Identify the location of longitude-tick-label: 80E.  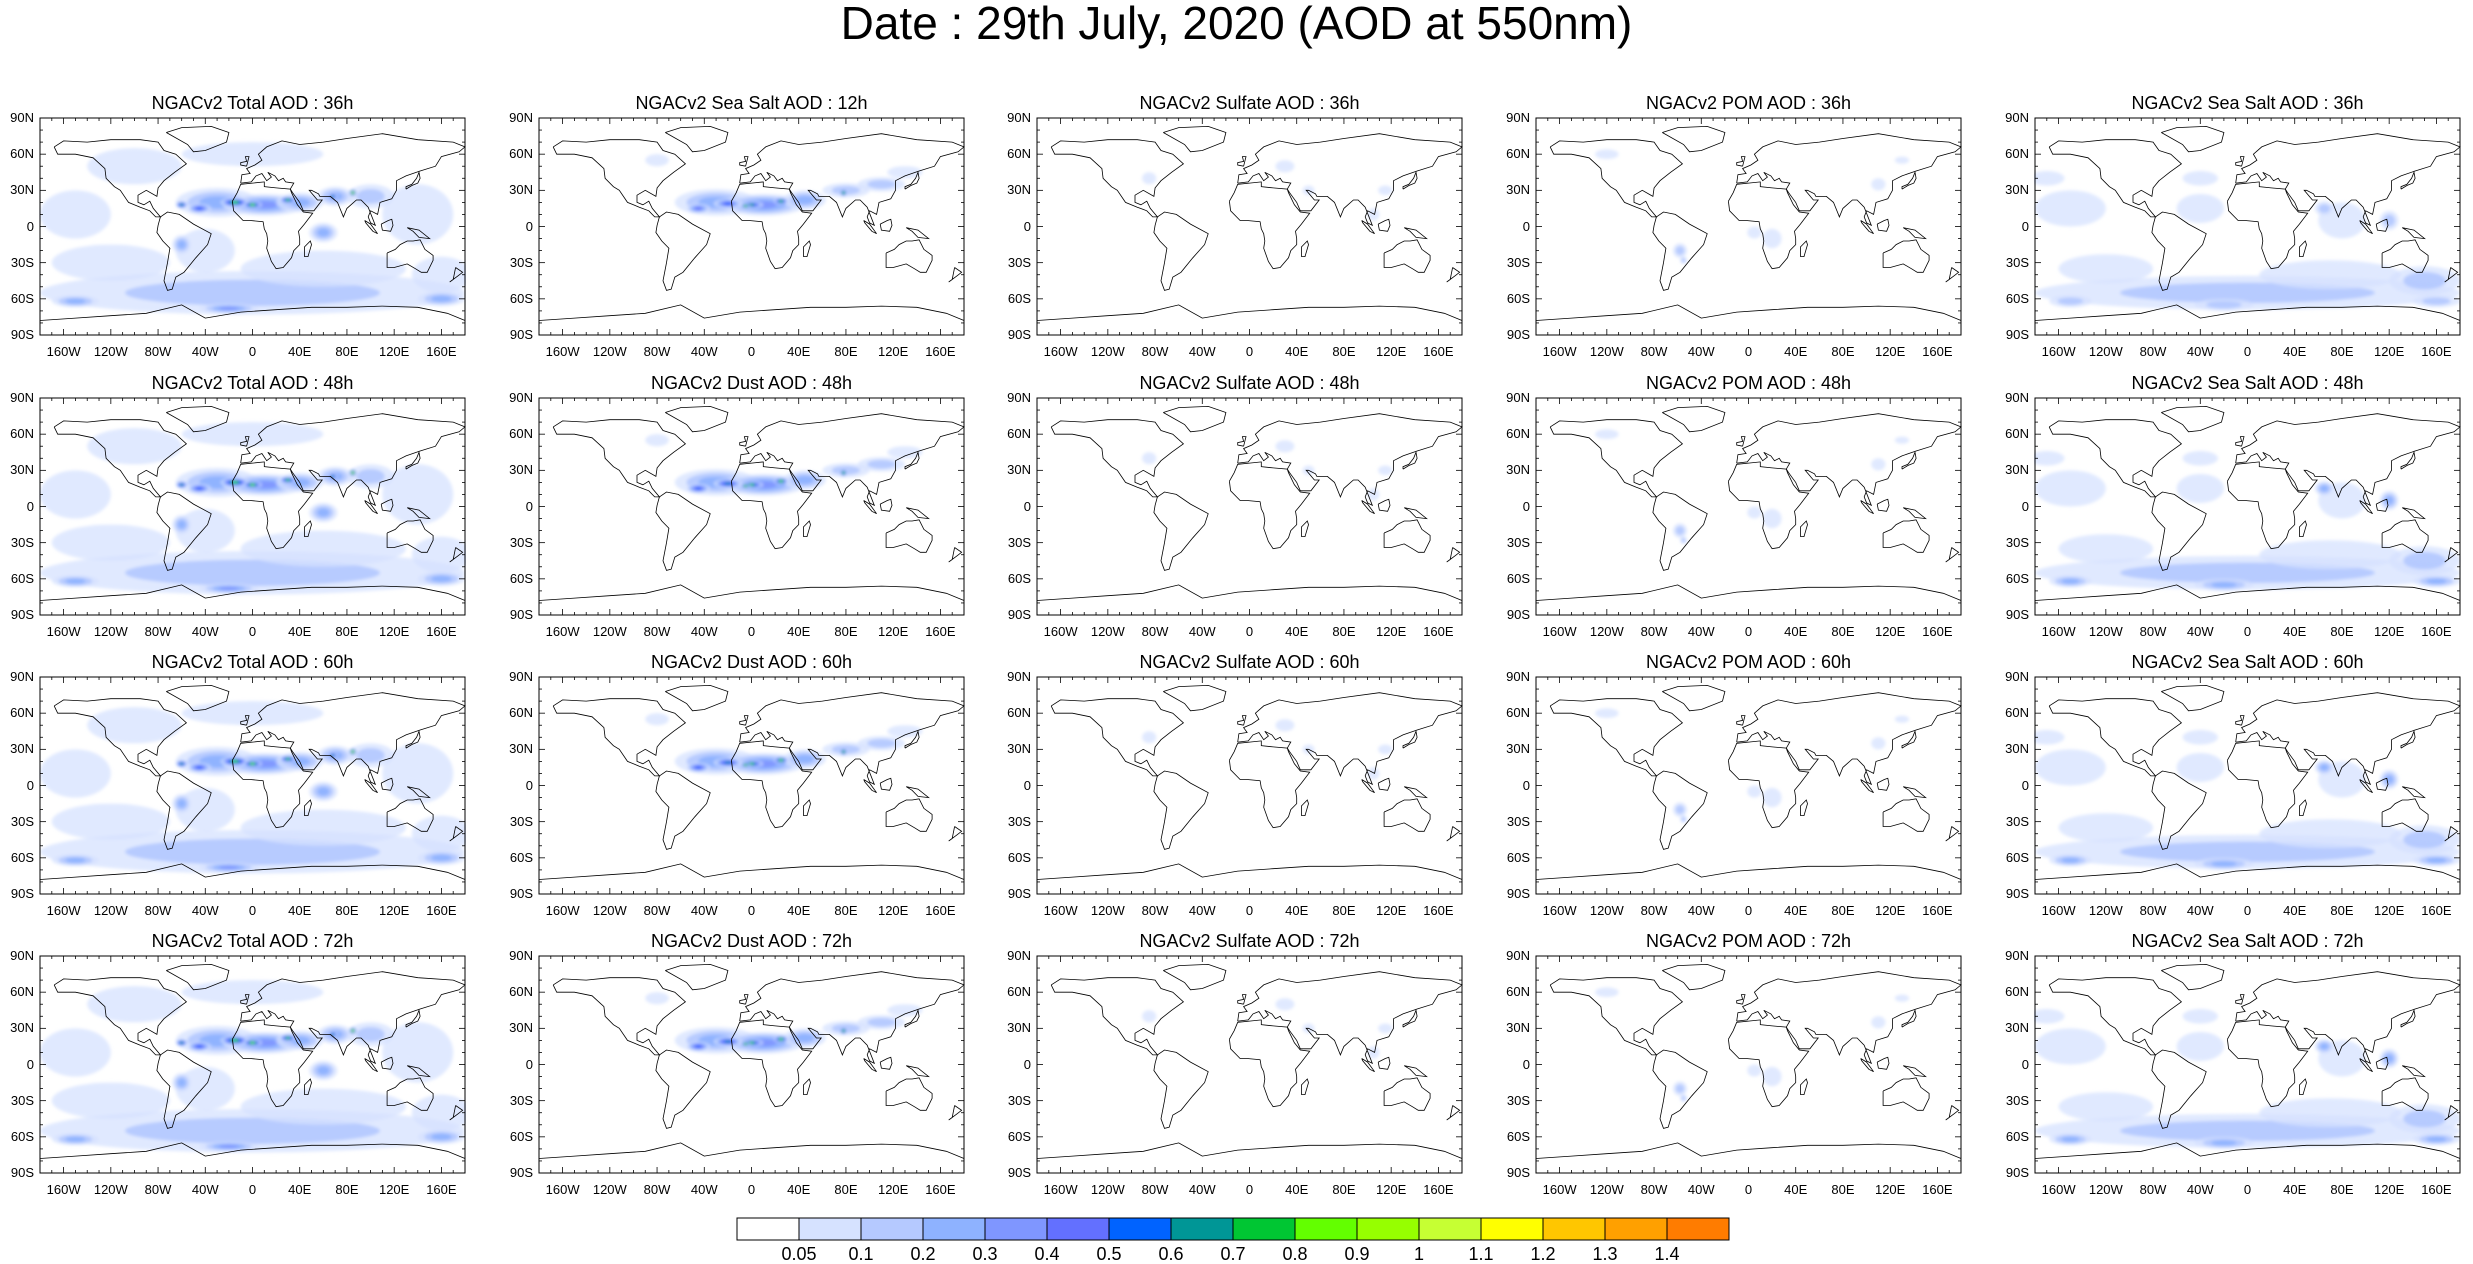
(1344, 351).